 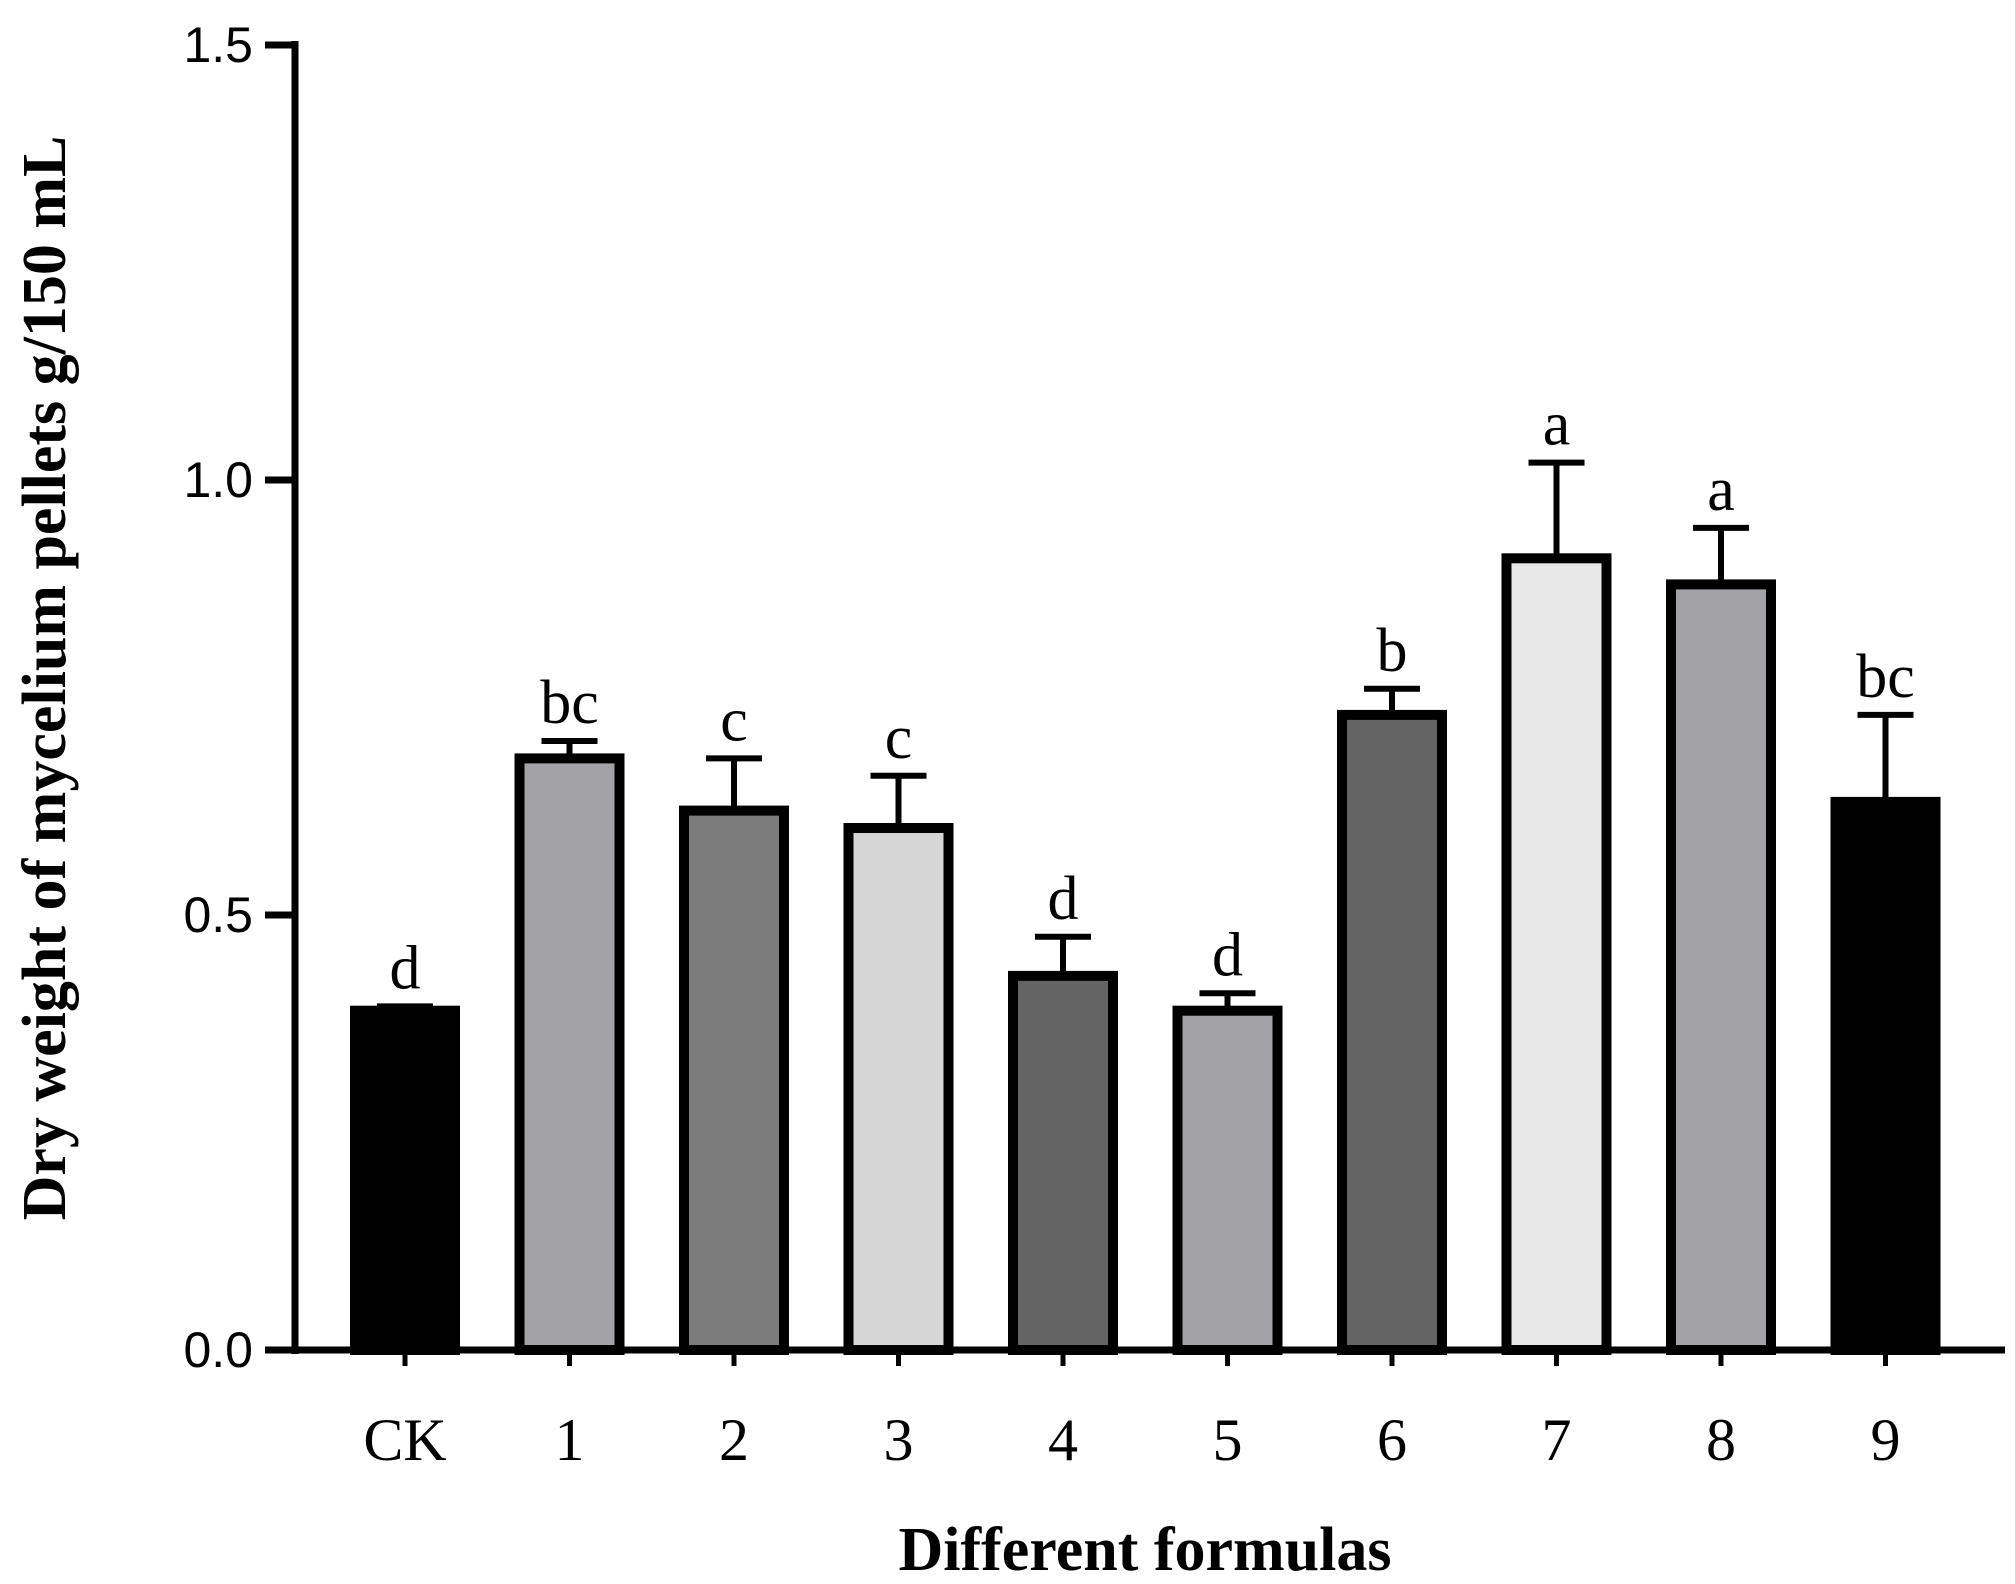 I want to click on x-tick-label: CK, so click(x=404, y=1440).